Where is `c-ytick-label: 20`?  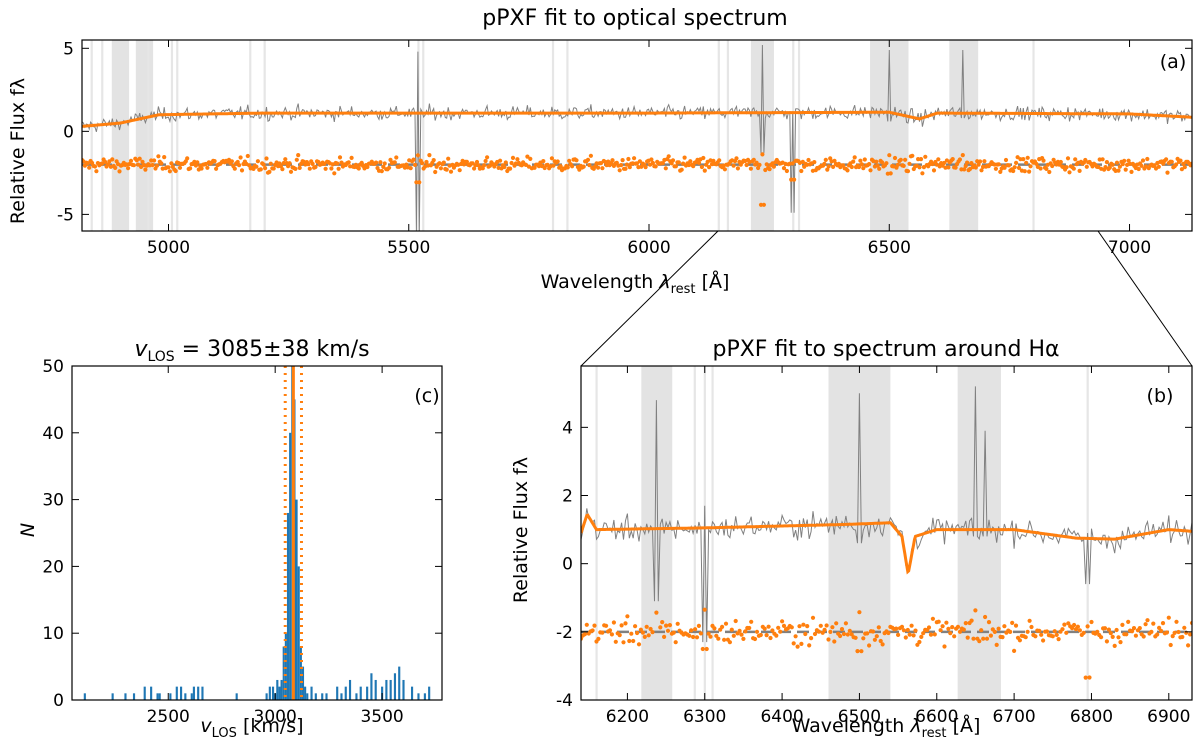
c-ytick-label: 20 is located at coordinates (53, 567).